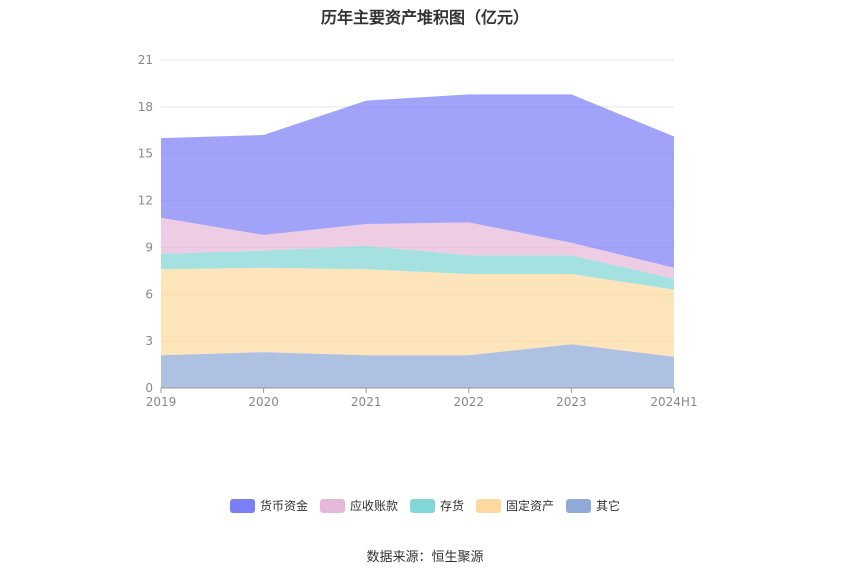 This screenshot has width=850, height=575. I want to click on legend-item: 固定资产, so click(515, 505).